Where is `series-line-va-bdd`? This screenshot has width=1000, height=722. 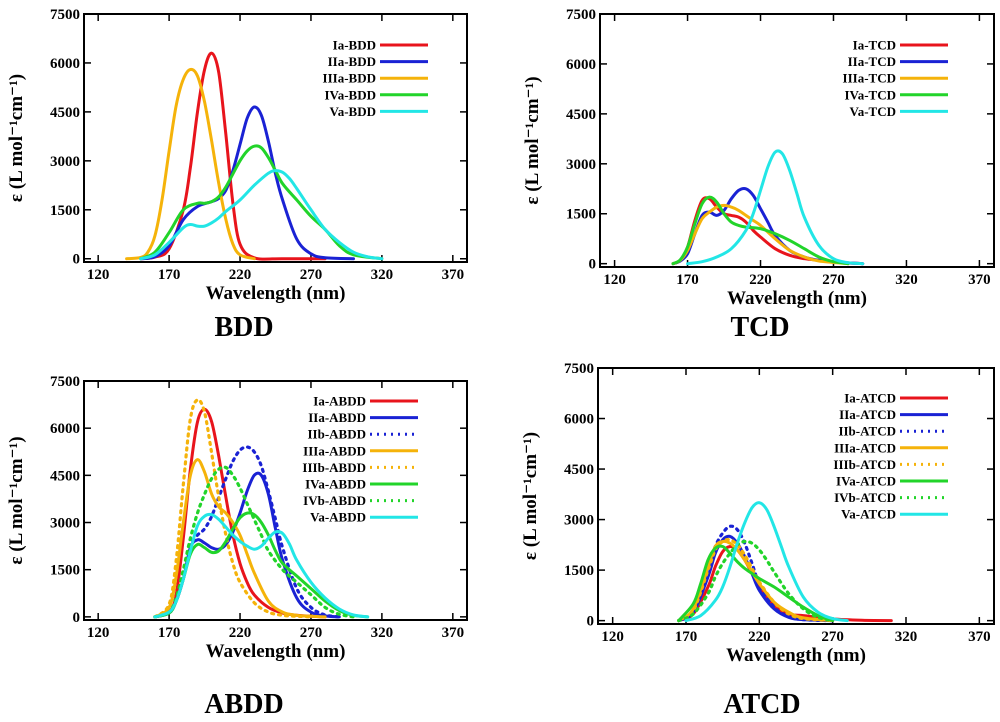 series-line-va-bdd is located at coordinates (261, 215).